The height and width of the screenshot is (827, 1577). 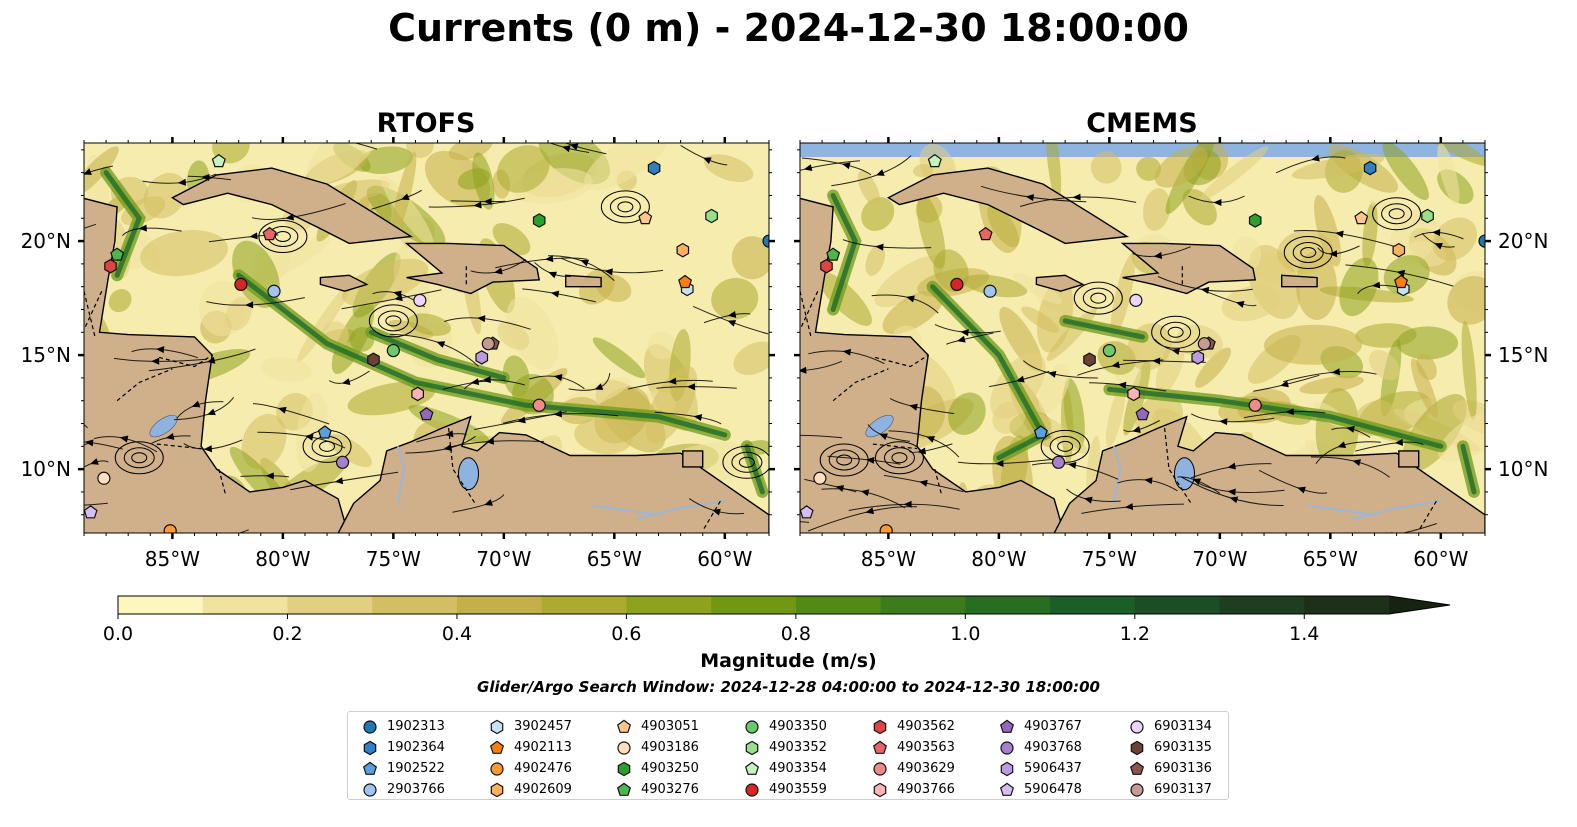 What do you see at coordinates (416, 789) in the screenshot?
I see `legend-label: 2903766` at bounding box center [416, 789].